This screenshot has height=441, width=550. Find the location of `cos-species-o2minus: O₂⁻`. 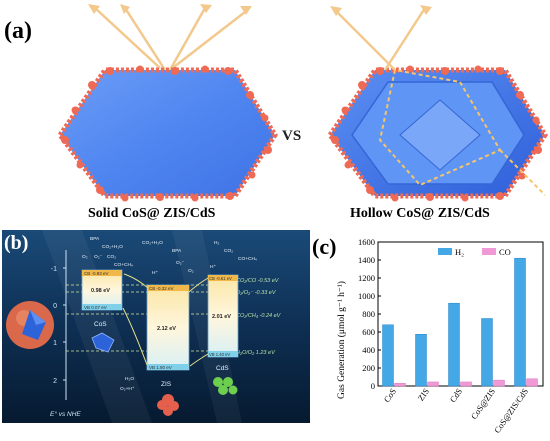

cos-species-o2minus: O₂⁻ is located at coordinates (98, 257).